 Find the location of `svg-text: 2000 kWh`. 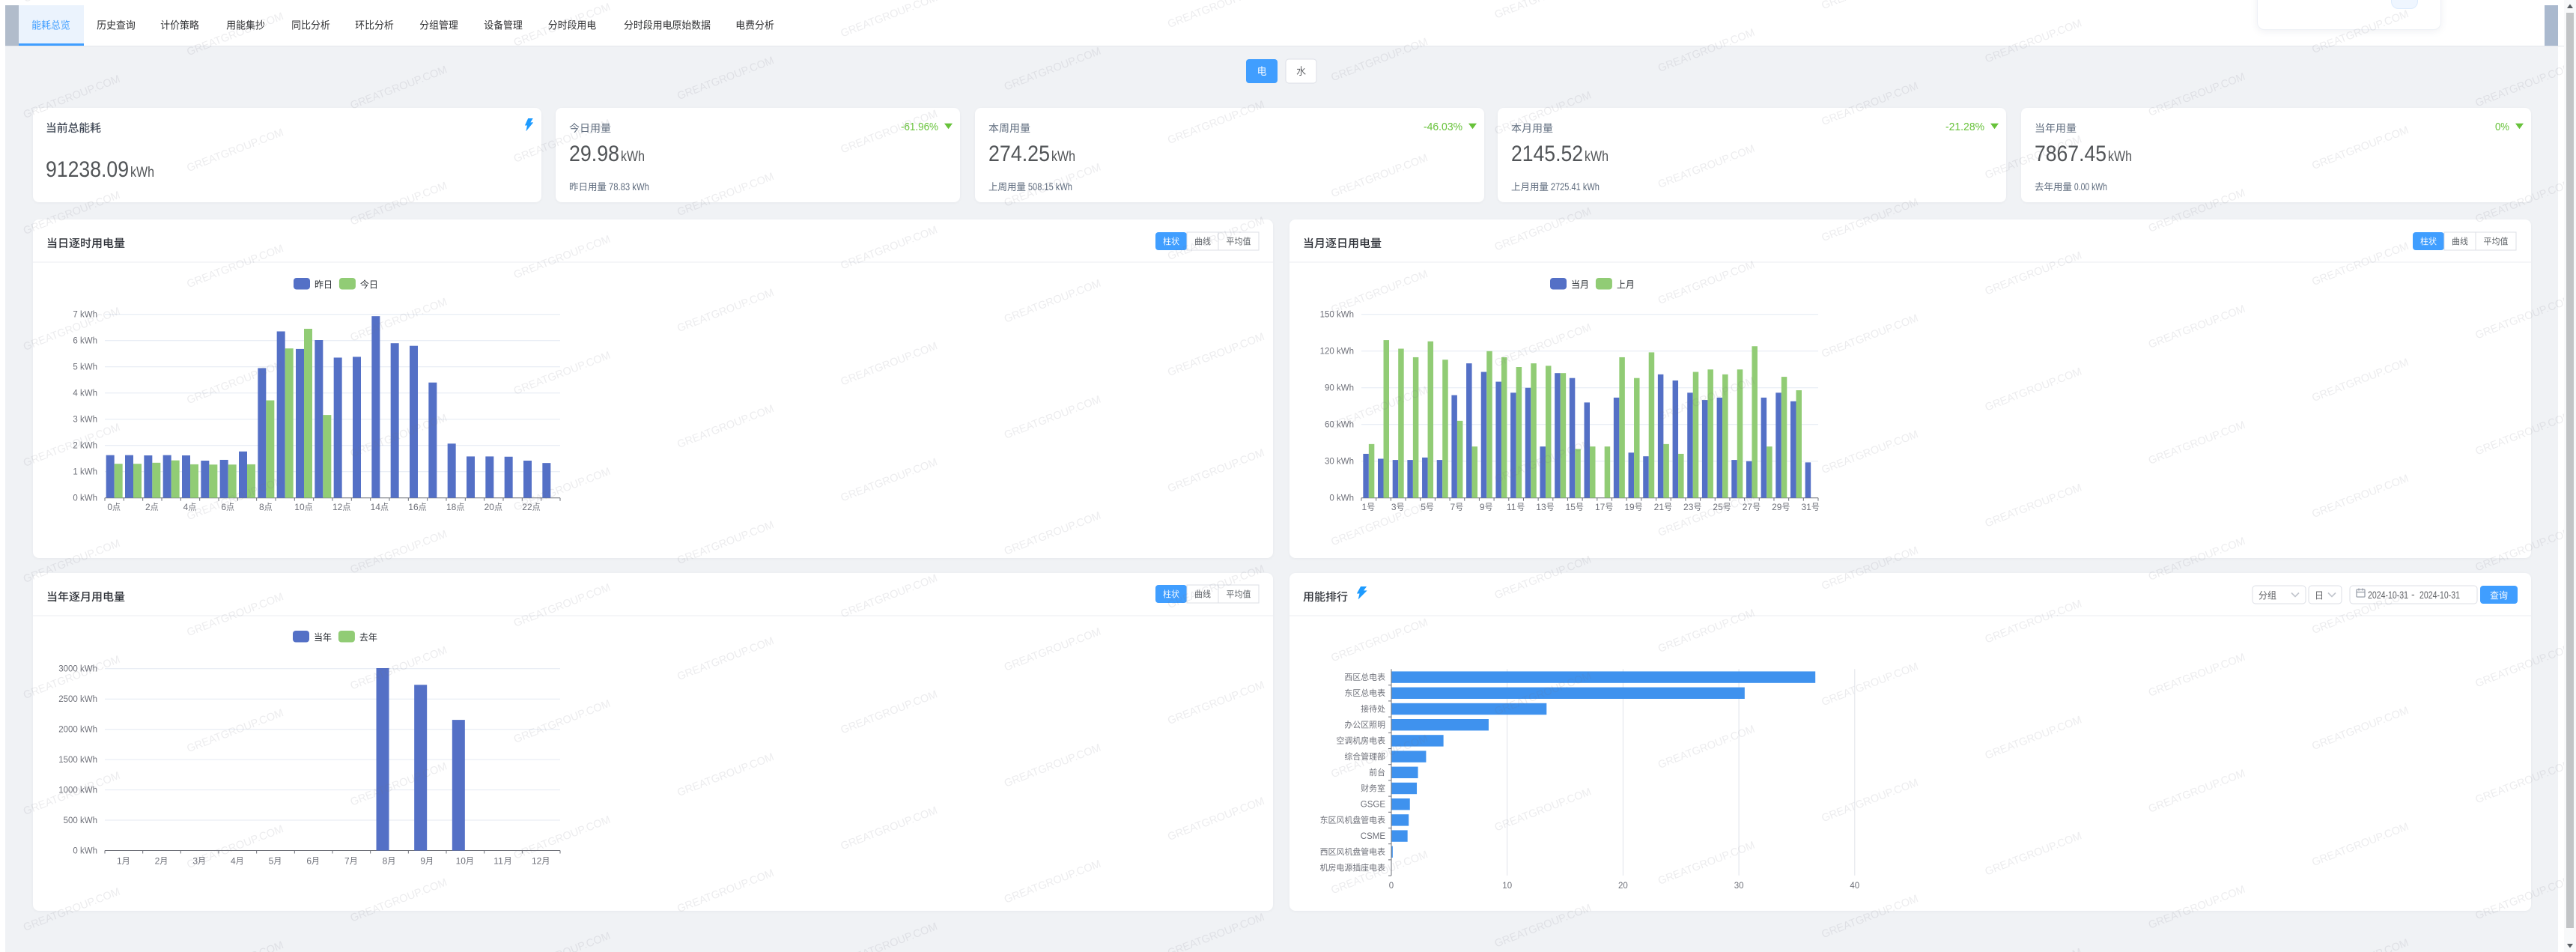

svg-text: 2000 kWh is located at coordinates (77, 730).